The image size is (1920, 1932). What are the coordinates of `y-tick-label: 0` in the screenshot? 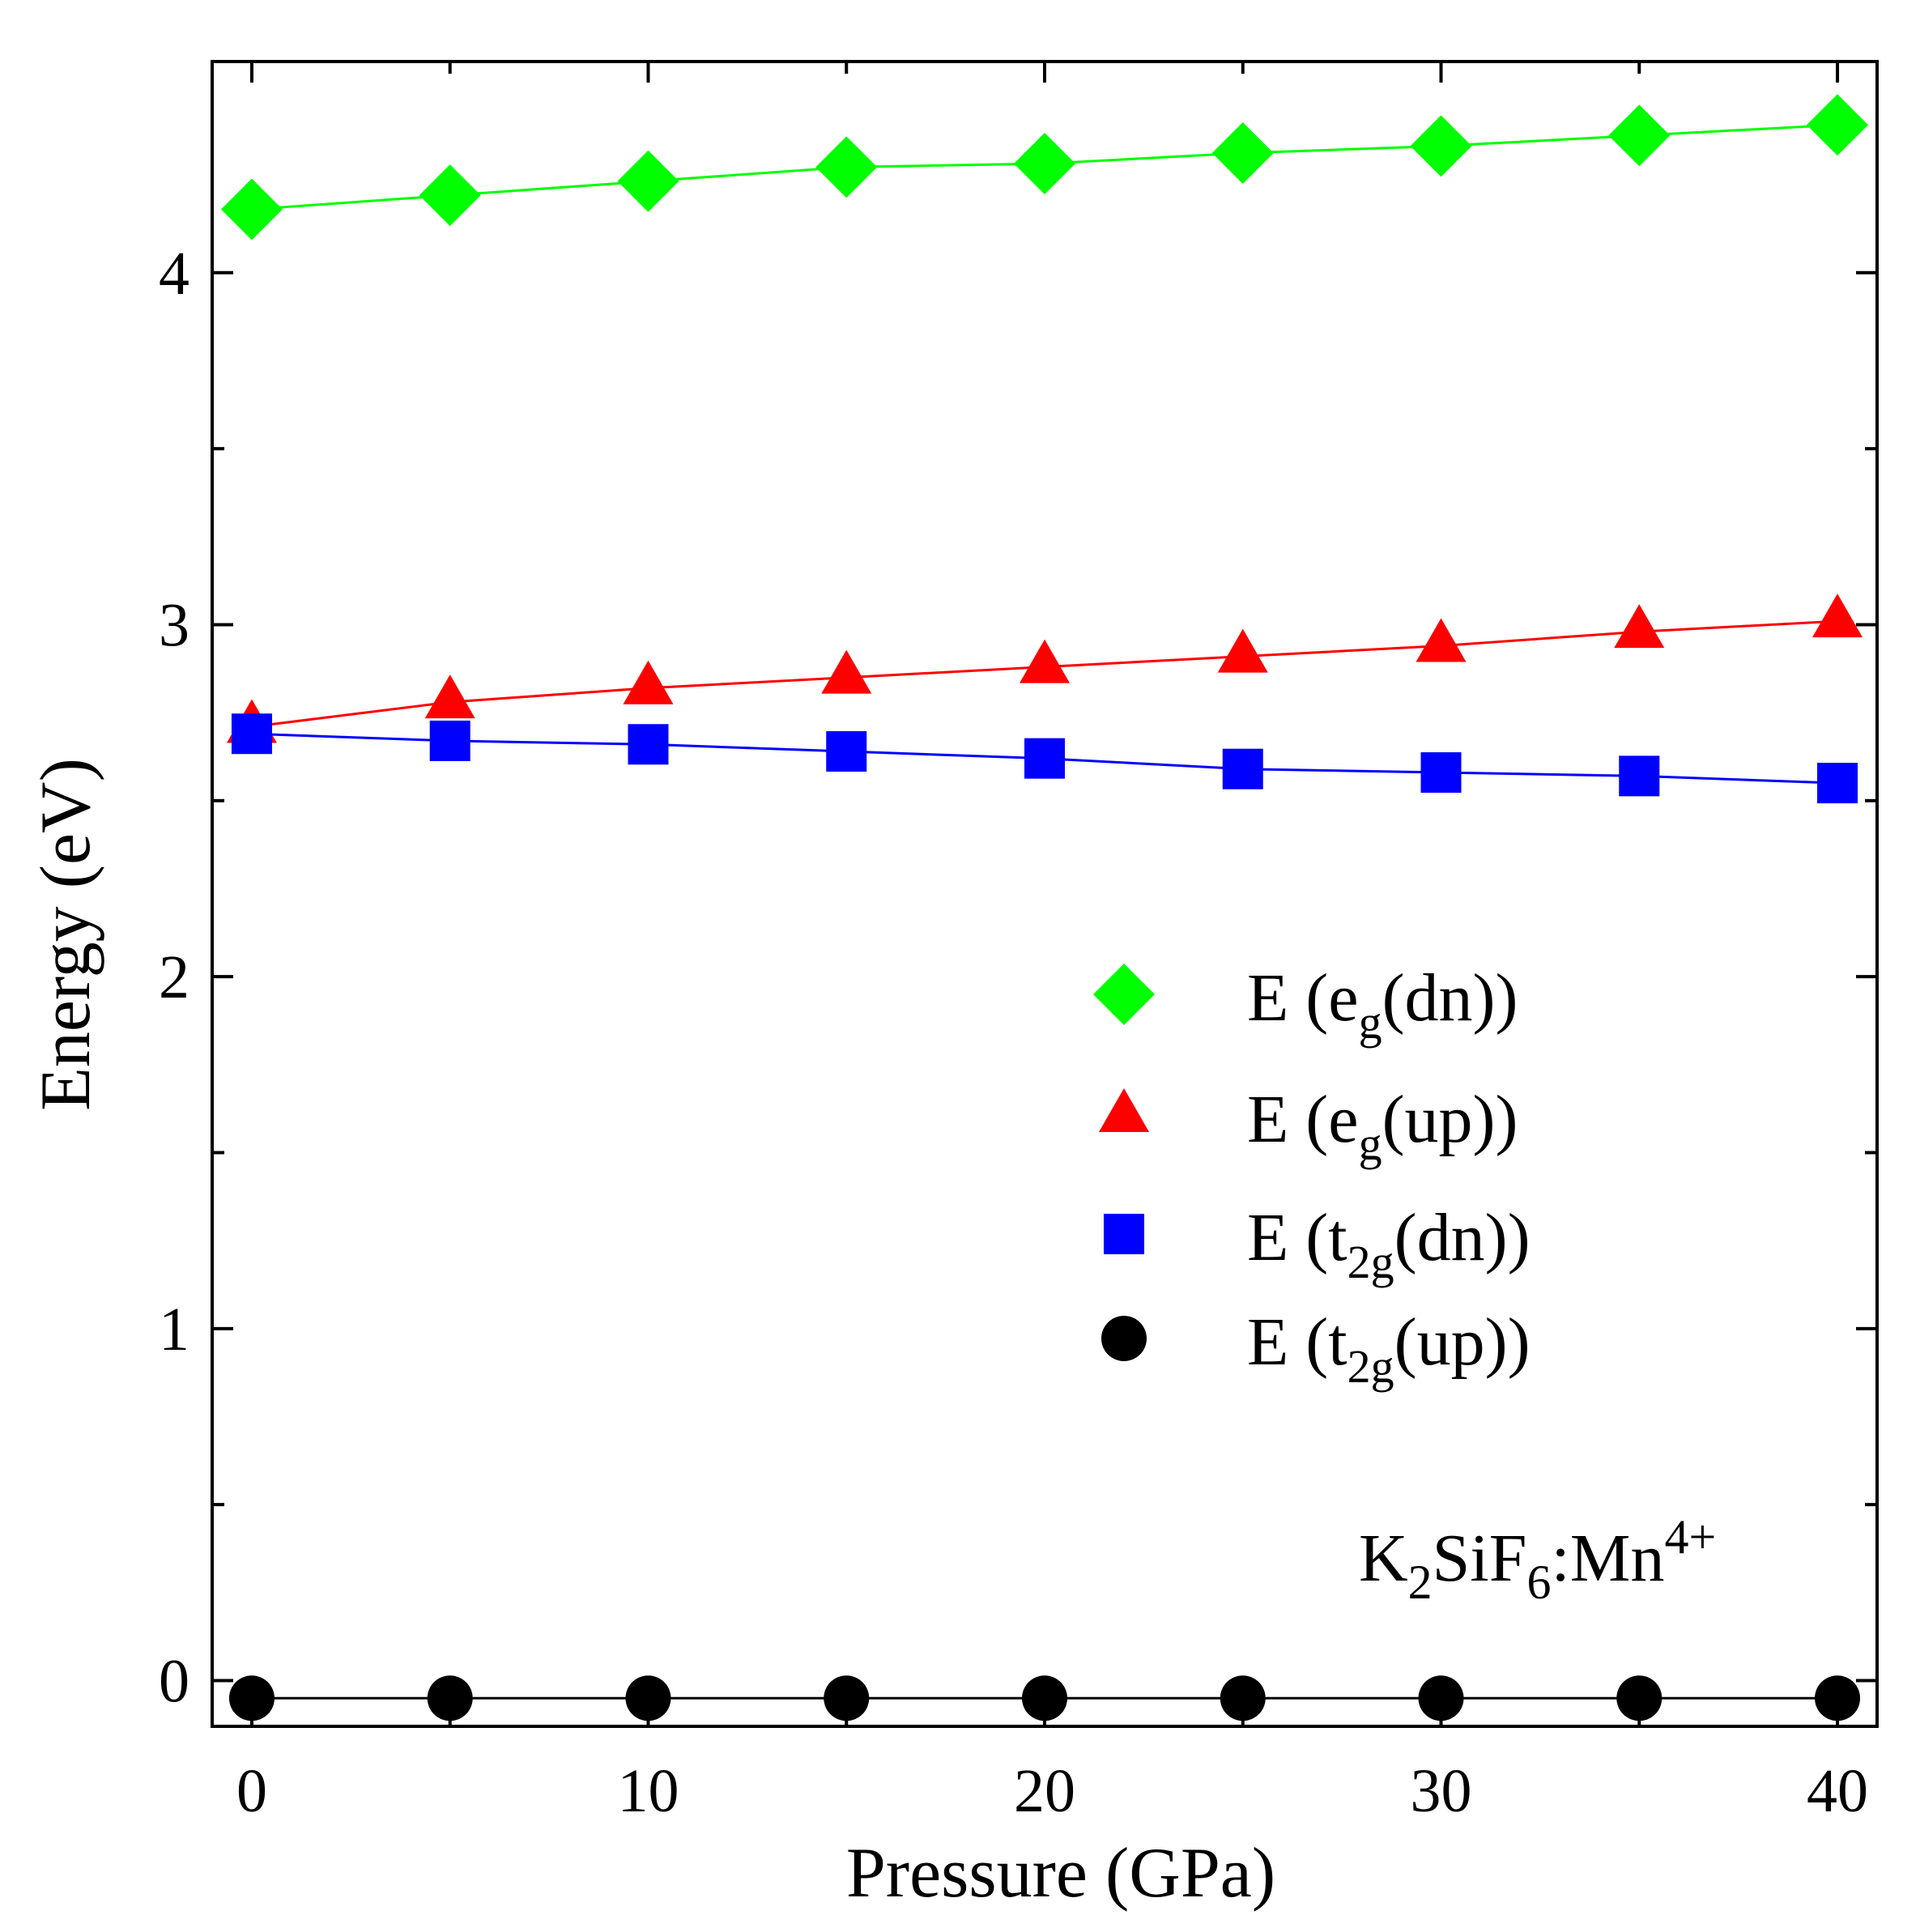 It's located at (174, 1681).